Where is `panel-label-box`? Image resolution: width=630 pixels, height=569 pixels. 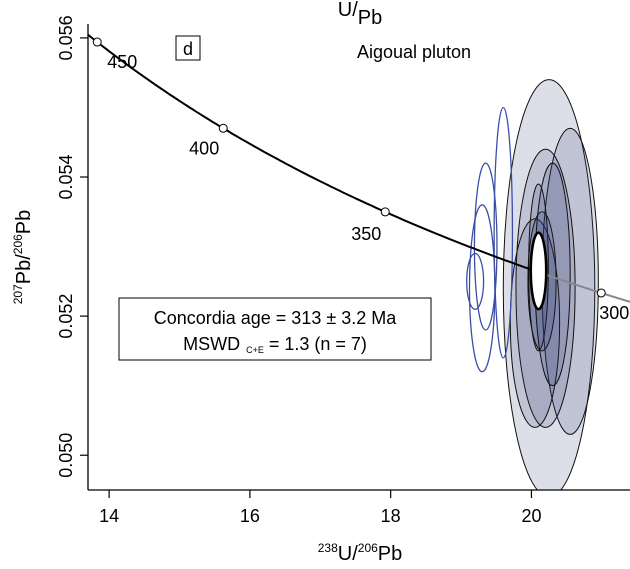 panel-label-box is located at coordinates (188, 48).